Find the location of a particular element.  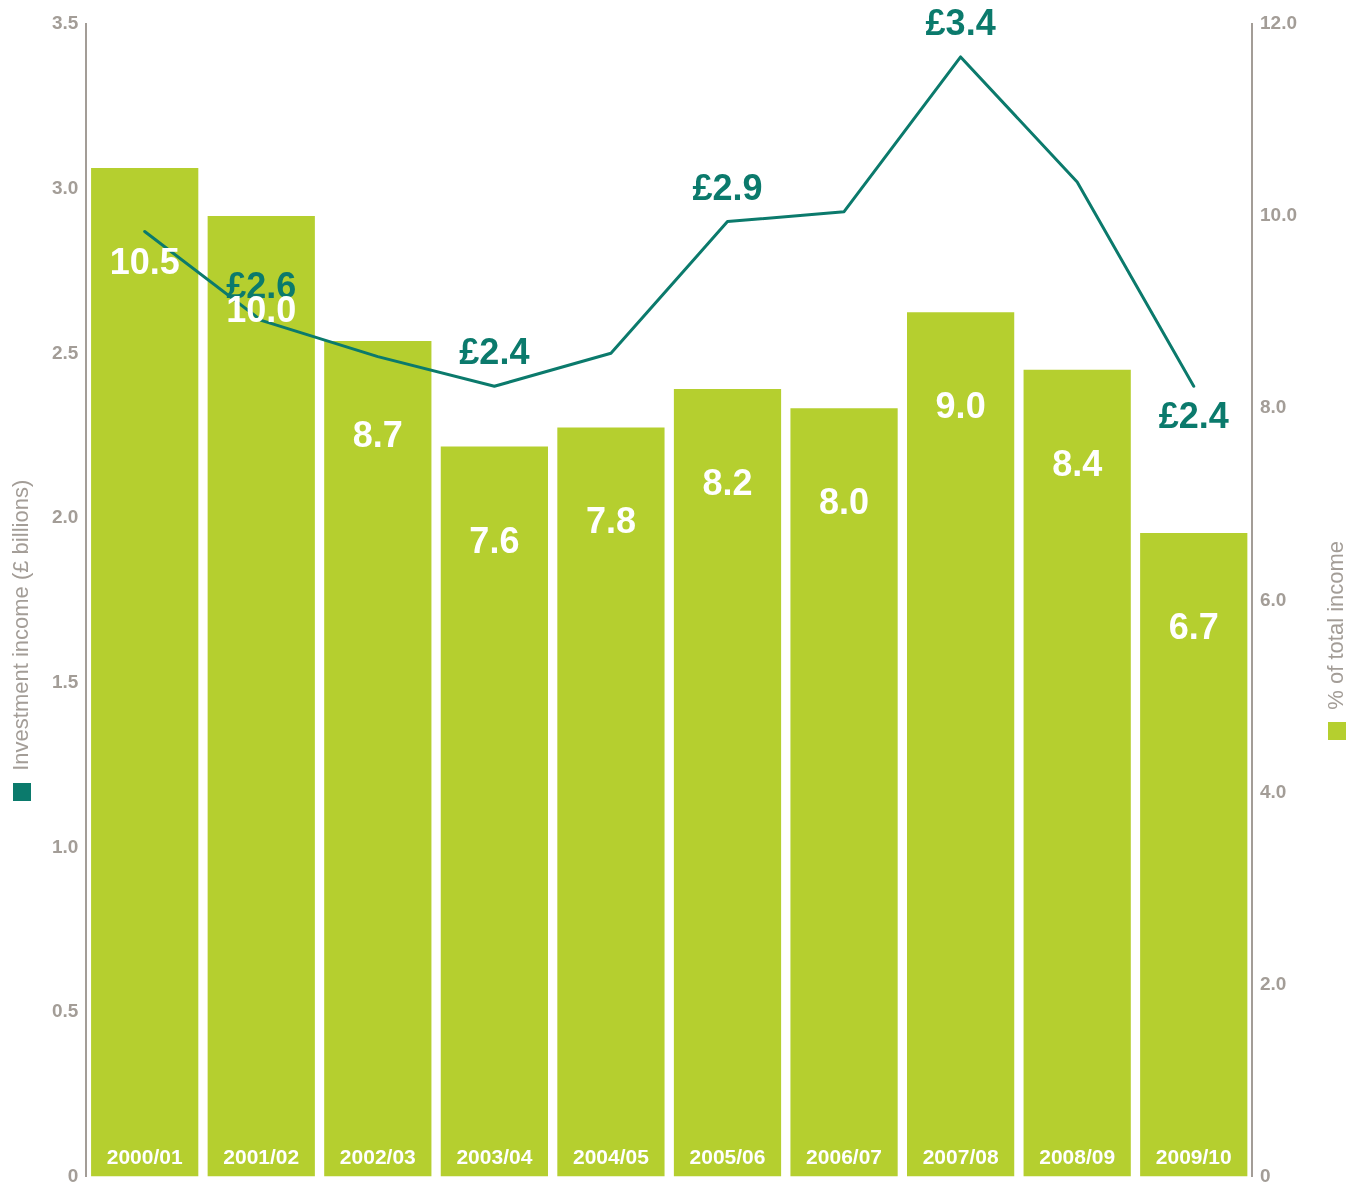

y2-tick-label: 8.0 is located at coordinates (1273, 407).